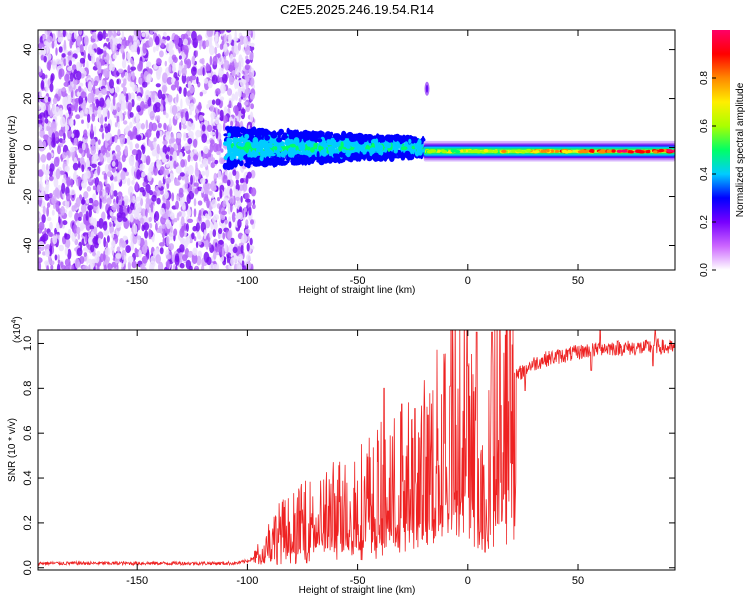  What do you see at coordinates (137, 581) in the screenshot?
I see `snr-x-tick-label: -150` at bounding box center [137, 581].